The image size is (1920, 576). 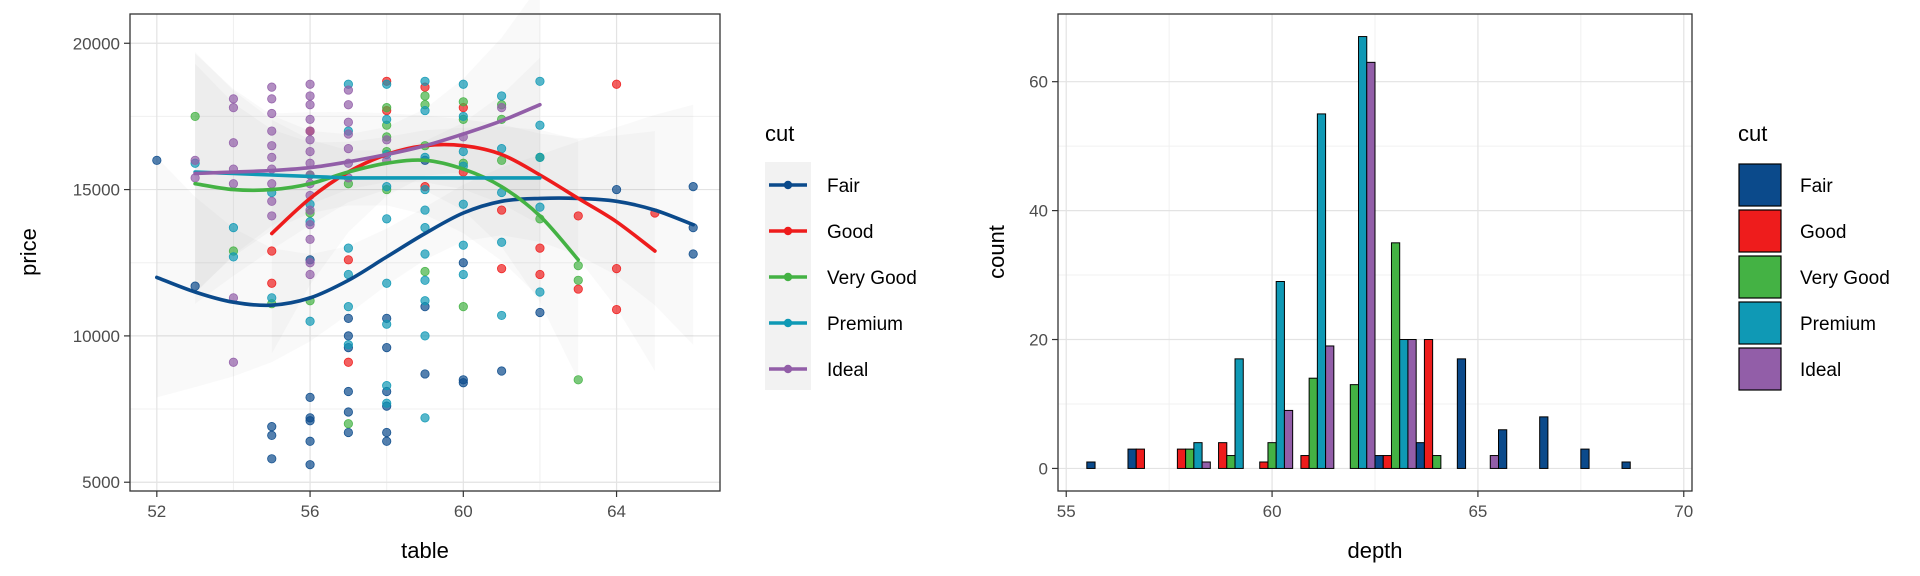 What do you see at coordinates (367, 139) in the screenshot?
I see `smooth-line-ideal` at bounding box center [367, 139].